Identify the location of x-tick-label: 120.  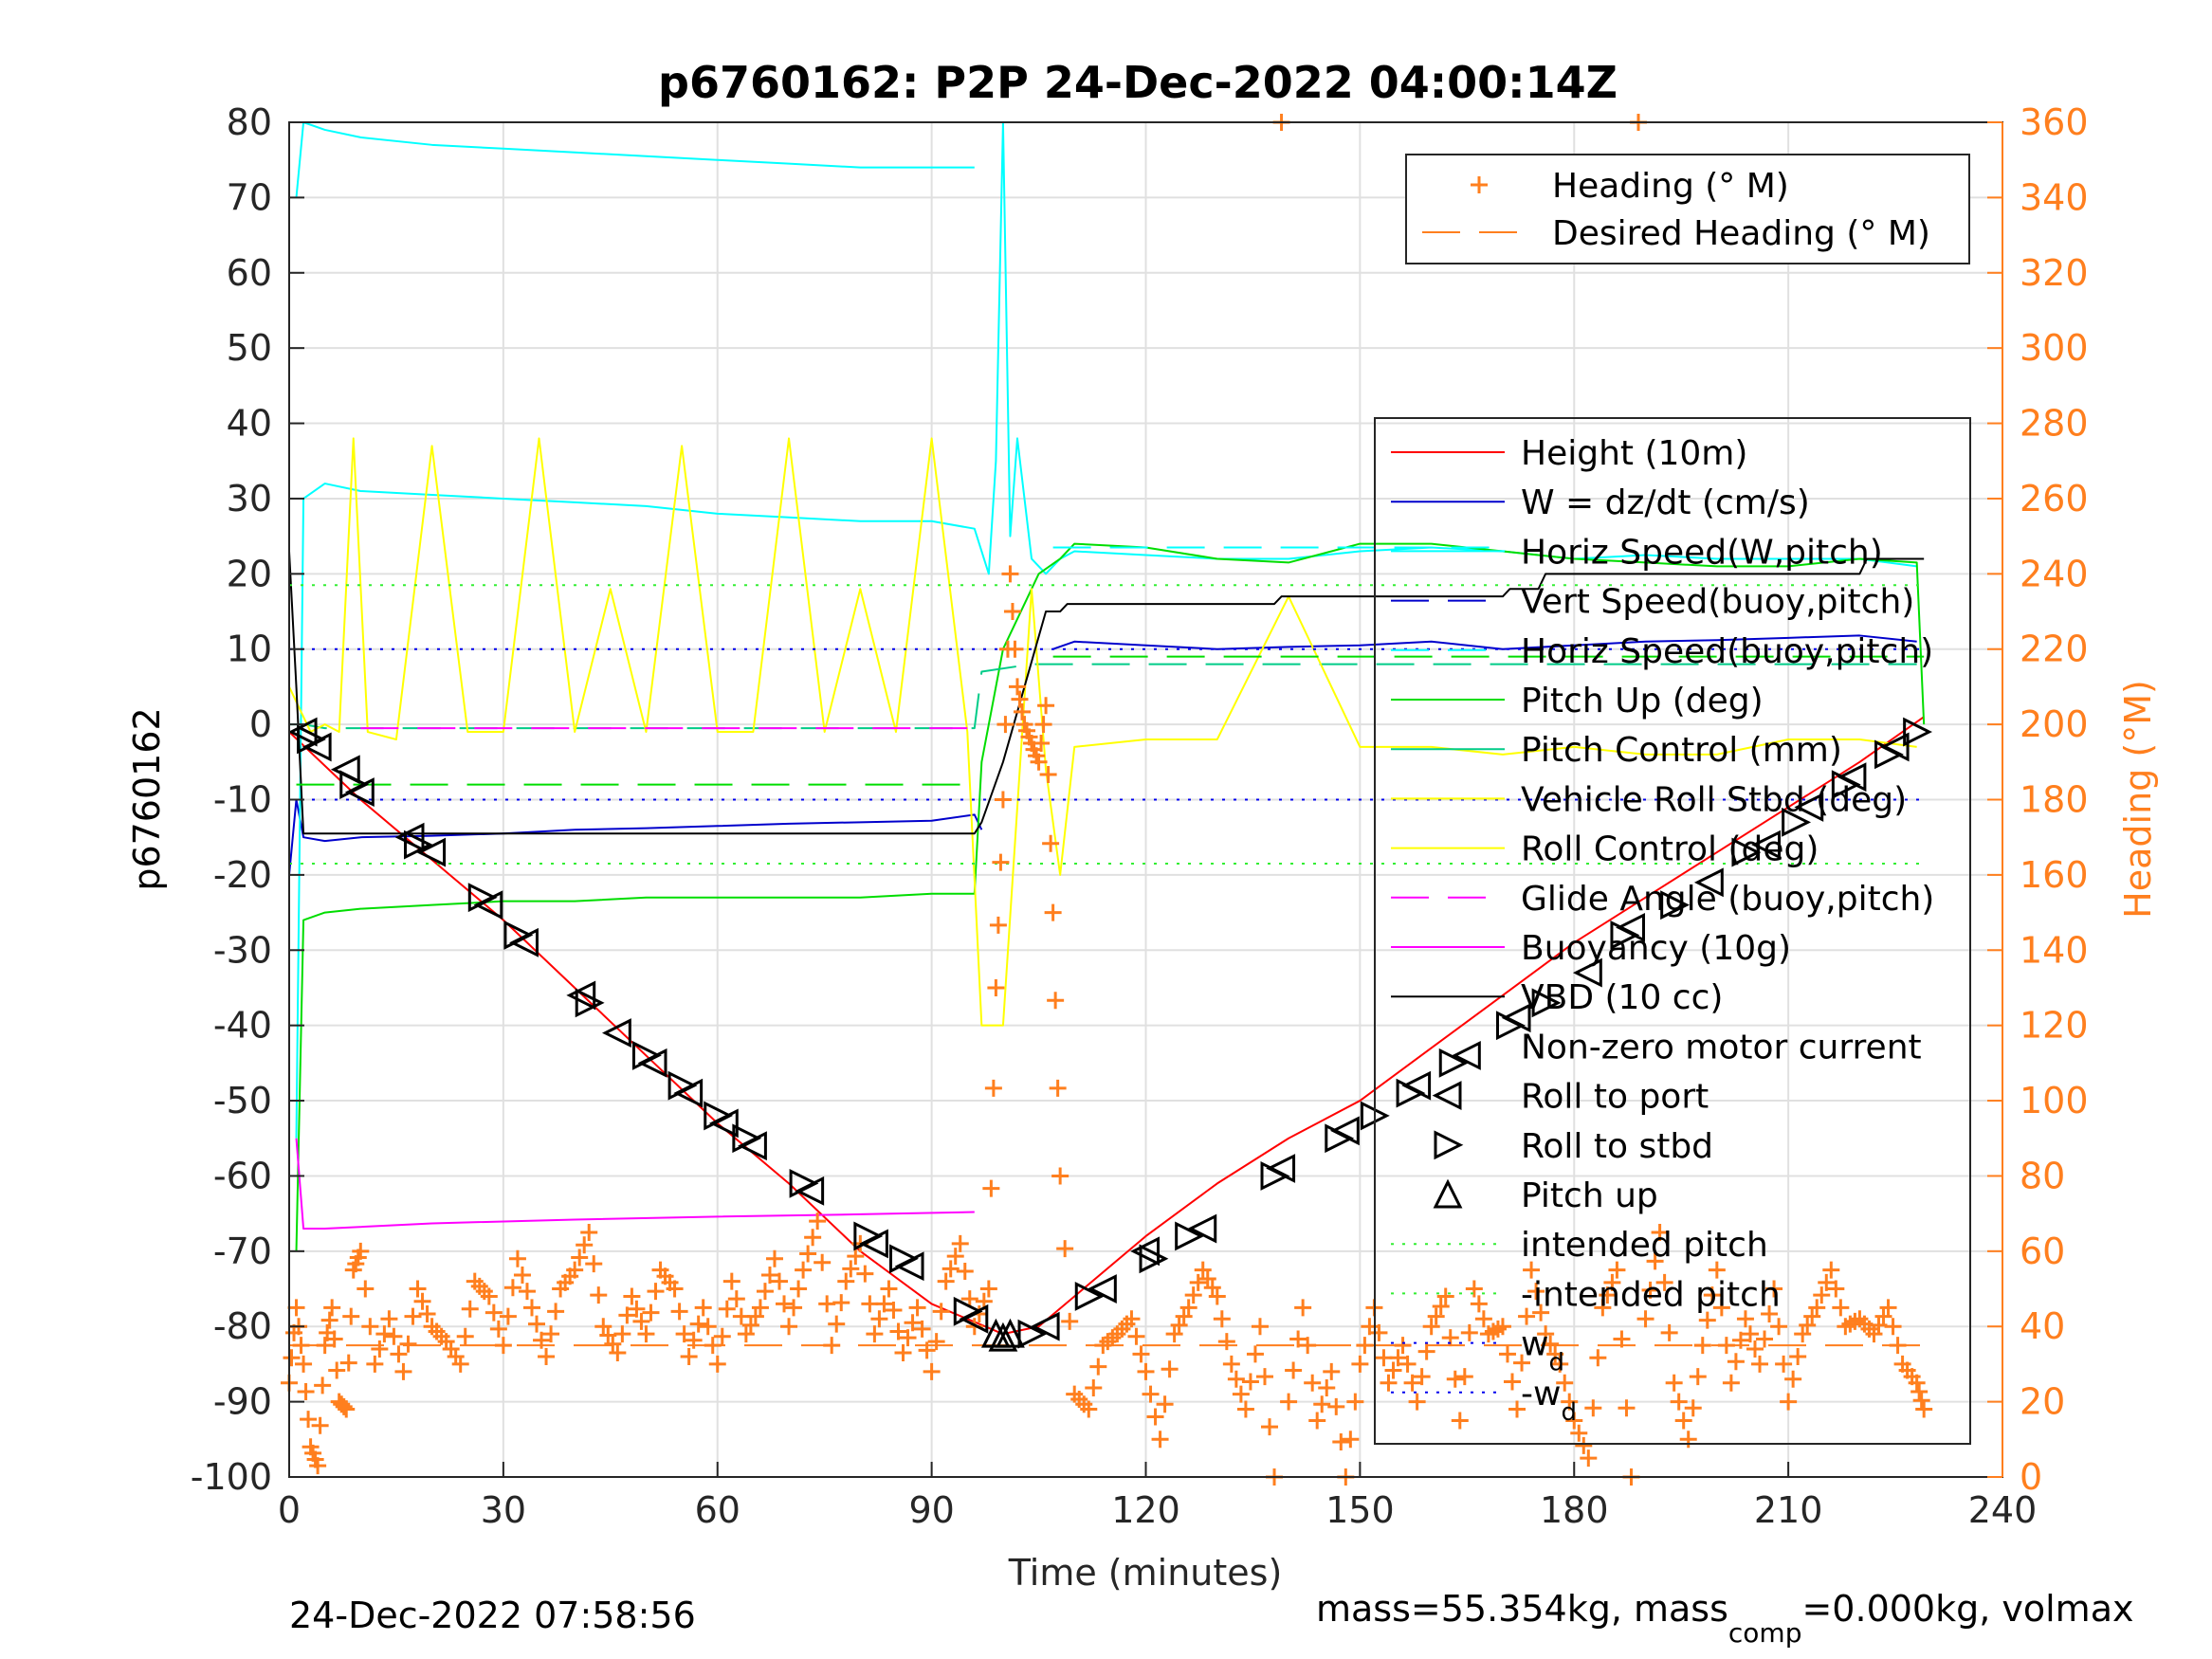
(1145, 1510).